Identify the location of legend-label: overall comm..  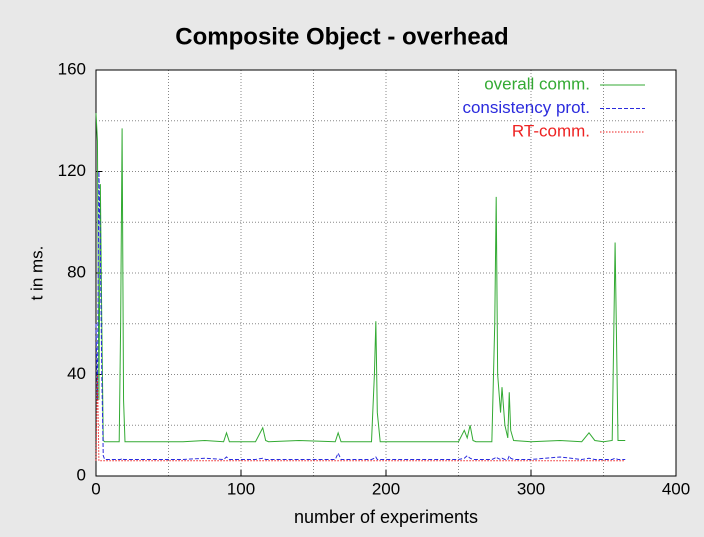
(537, 83).